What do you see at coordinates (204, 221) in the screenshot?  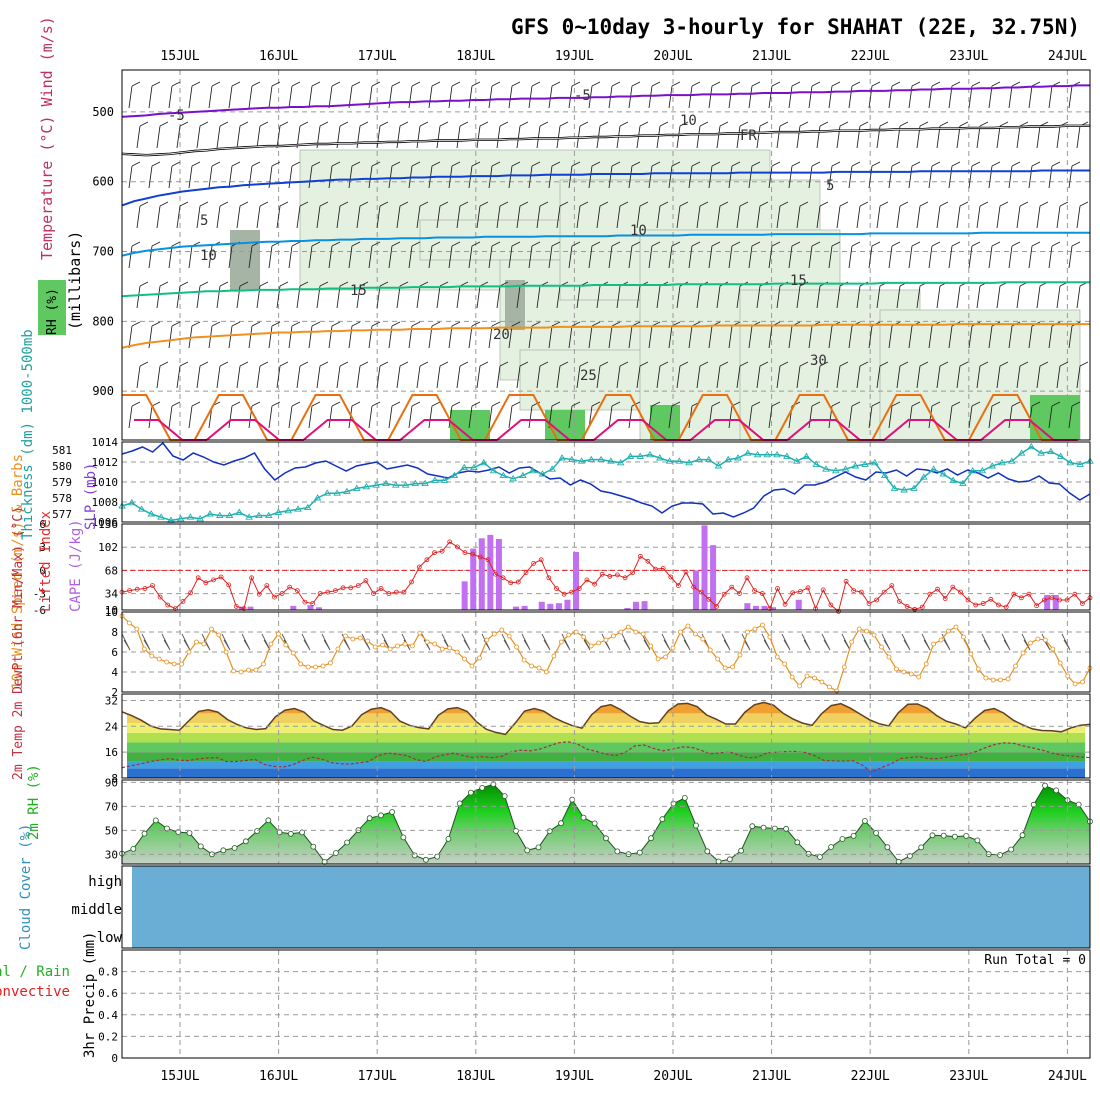 I see `contour-label: 5` at bounding box center [204, 221].